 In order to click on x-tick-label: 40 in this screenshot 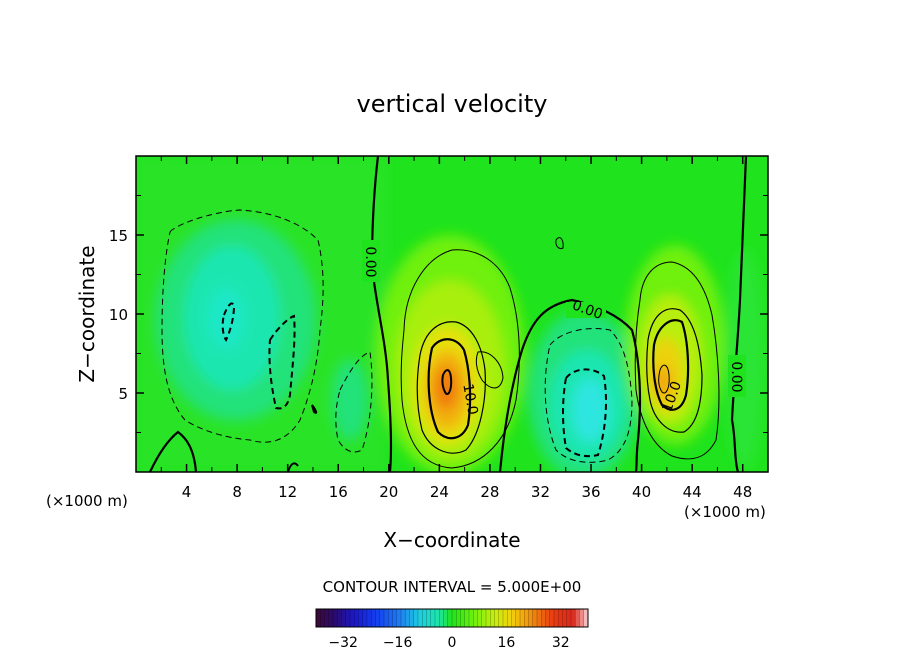, I will do `click(641, 492)`.